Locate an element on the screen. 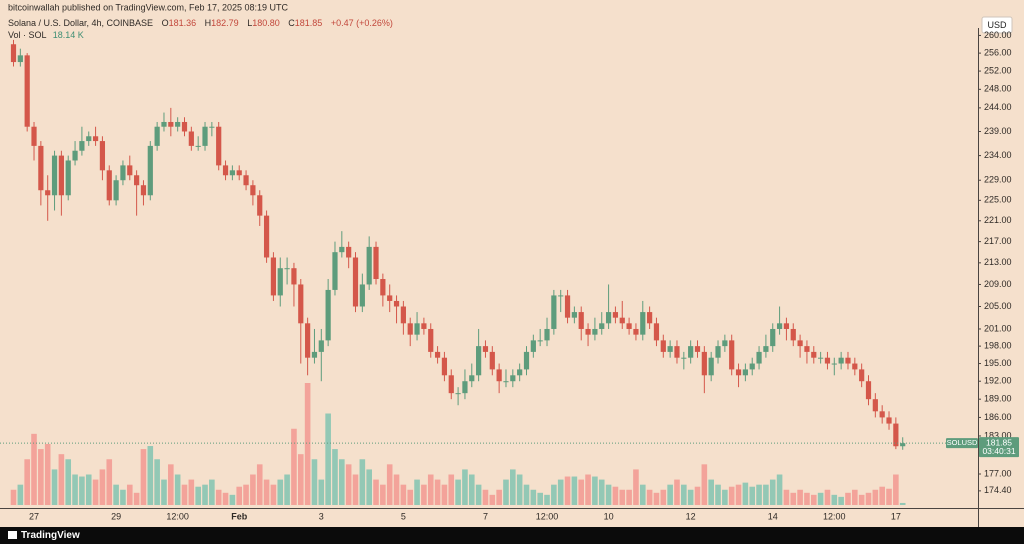 The height and width of the screenshot is (544, 1024). price-tag is located at coordinates (999, 447).